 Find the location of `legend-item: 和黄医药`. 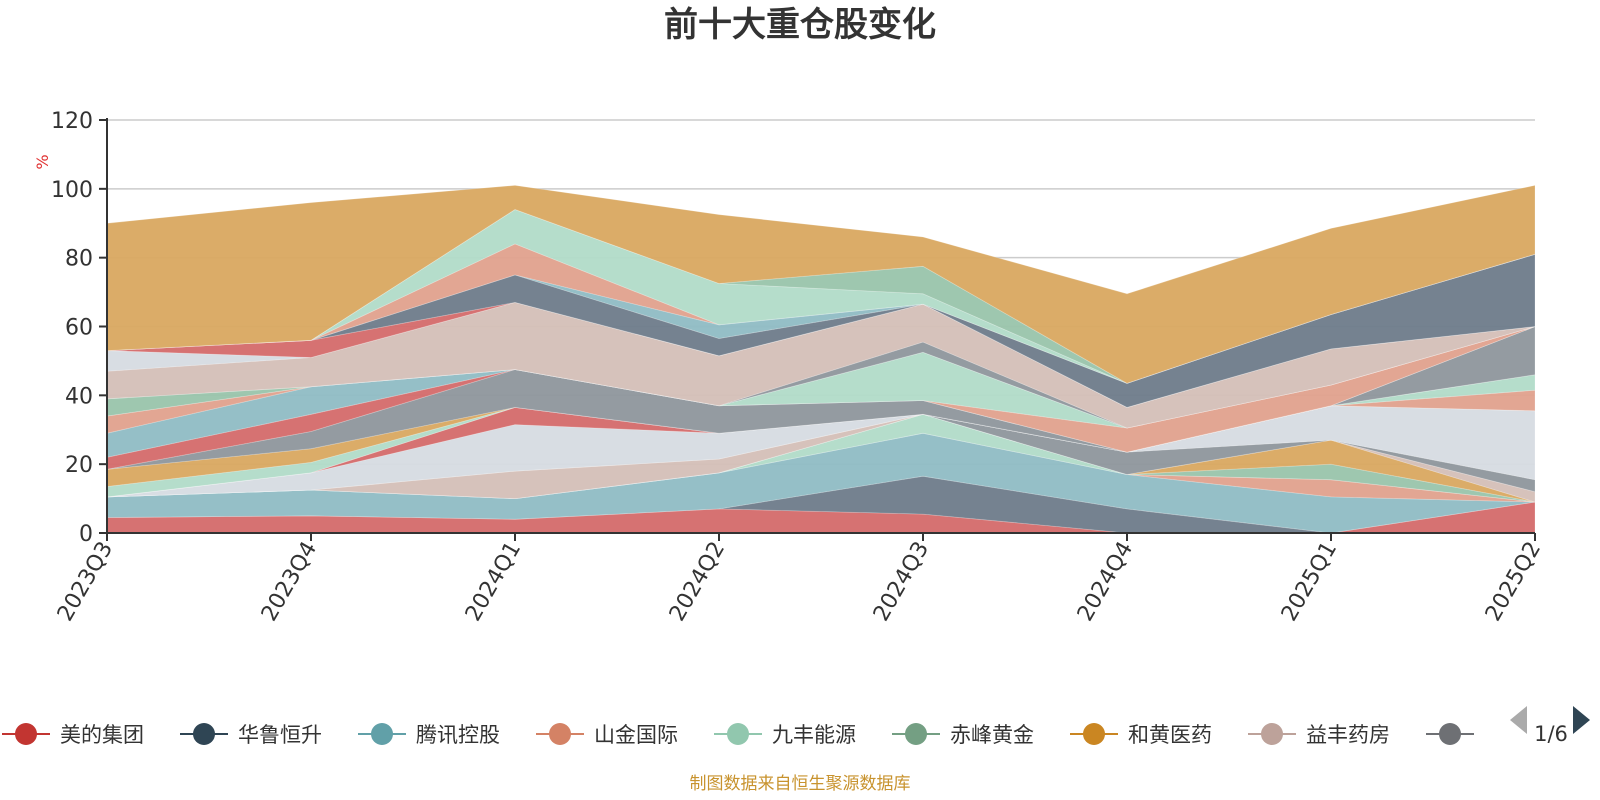

legend-item: 和黄医药 is located at coordinates (1141, 735).